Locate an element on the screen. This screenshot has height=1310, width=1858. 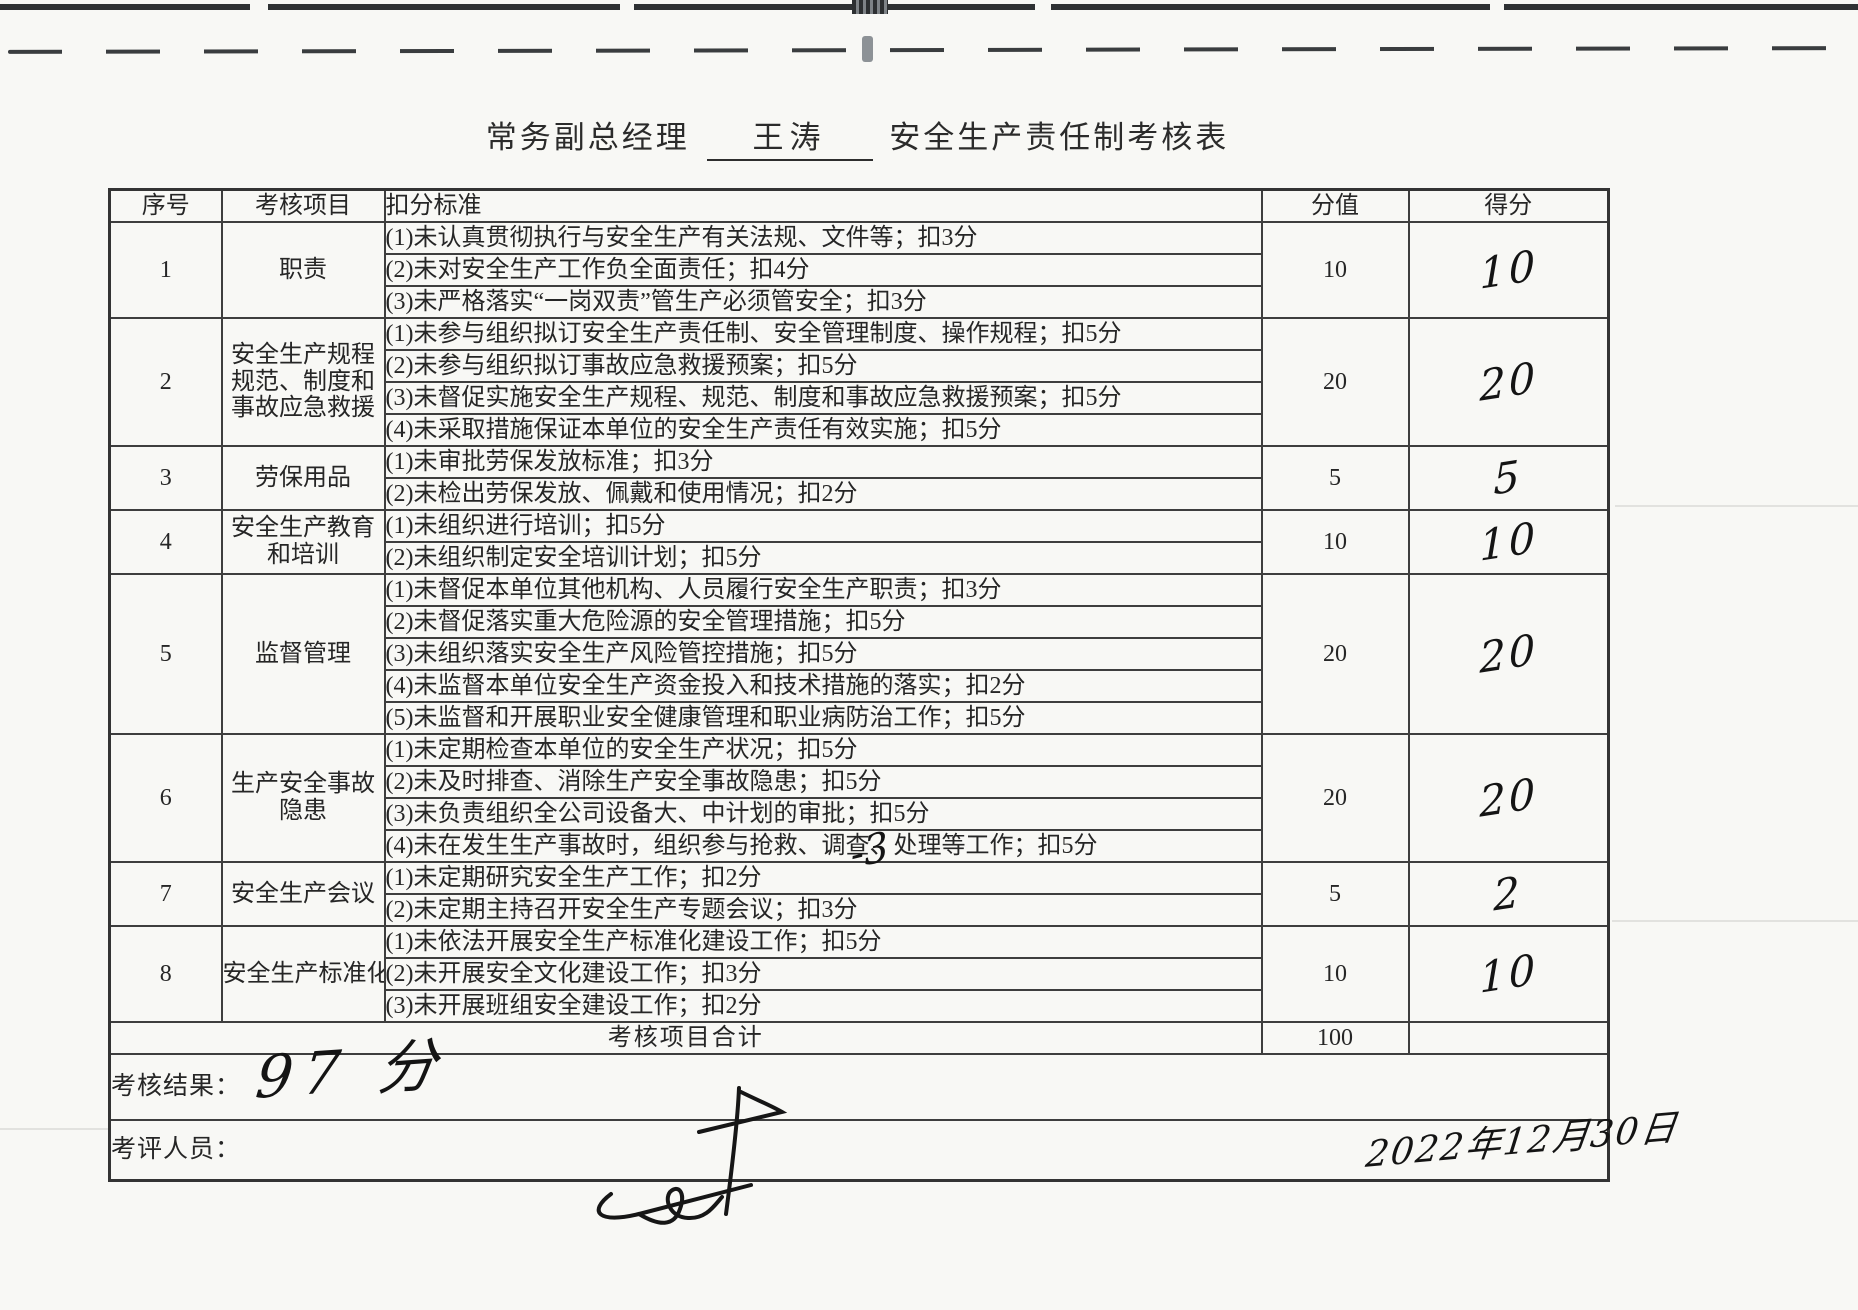
header-cell-value: 分值 is located at coordinates (1335, 205).